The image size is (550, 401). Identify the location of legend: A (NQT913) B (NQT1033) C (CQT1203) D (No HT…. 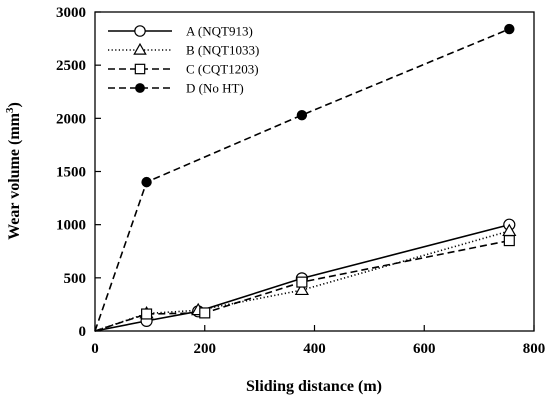
(183, 60).